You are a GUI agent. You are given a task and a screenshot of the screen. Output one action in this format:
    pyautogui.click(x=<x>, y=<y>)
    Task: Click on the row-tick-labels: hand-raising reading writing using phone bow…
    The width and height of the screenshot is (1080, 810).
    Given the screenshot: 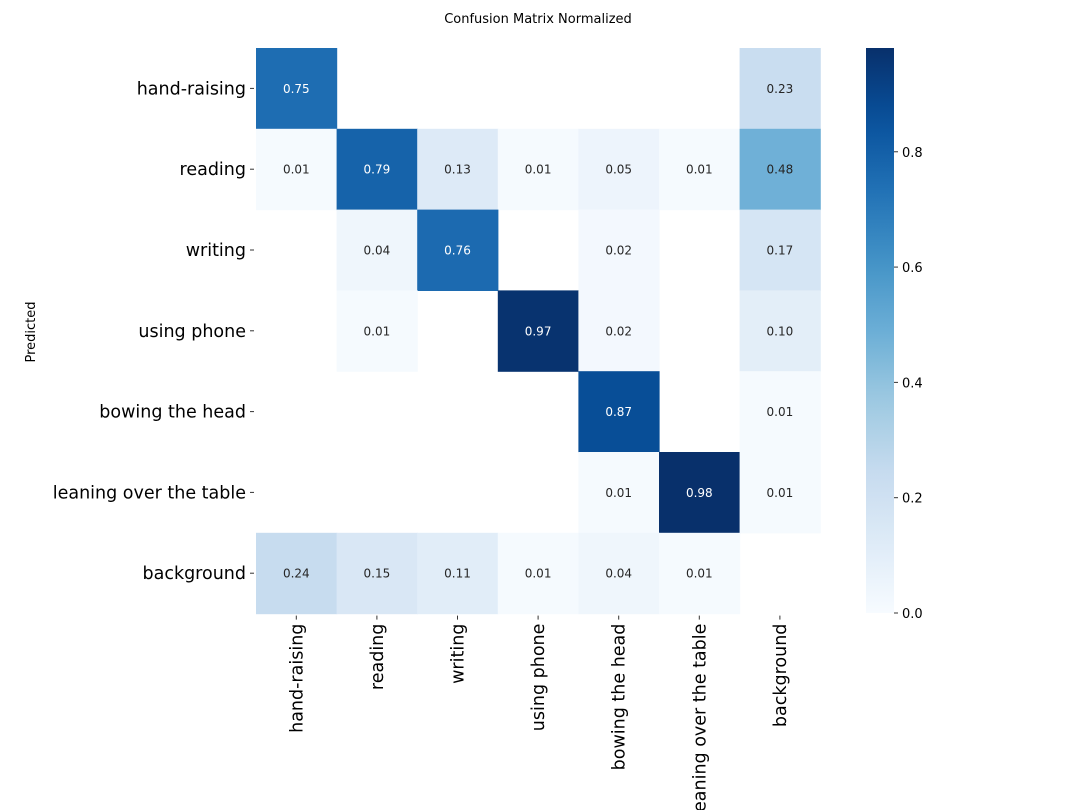 What is the action you would take?
    pyautogui.click(x=153, y=331)
    